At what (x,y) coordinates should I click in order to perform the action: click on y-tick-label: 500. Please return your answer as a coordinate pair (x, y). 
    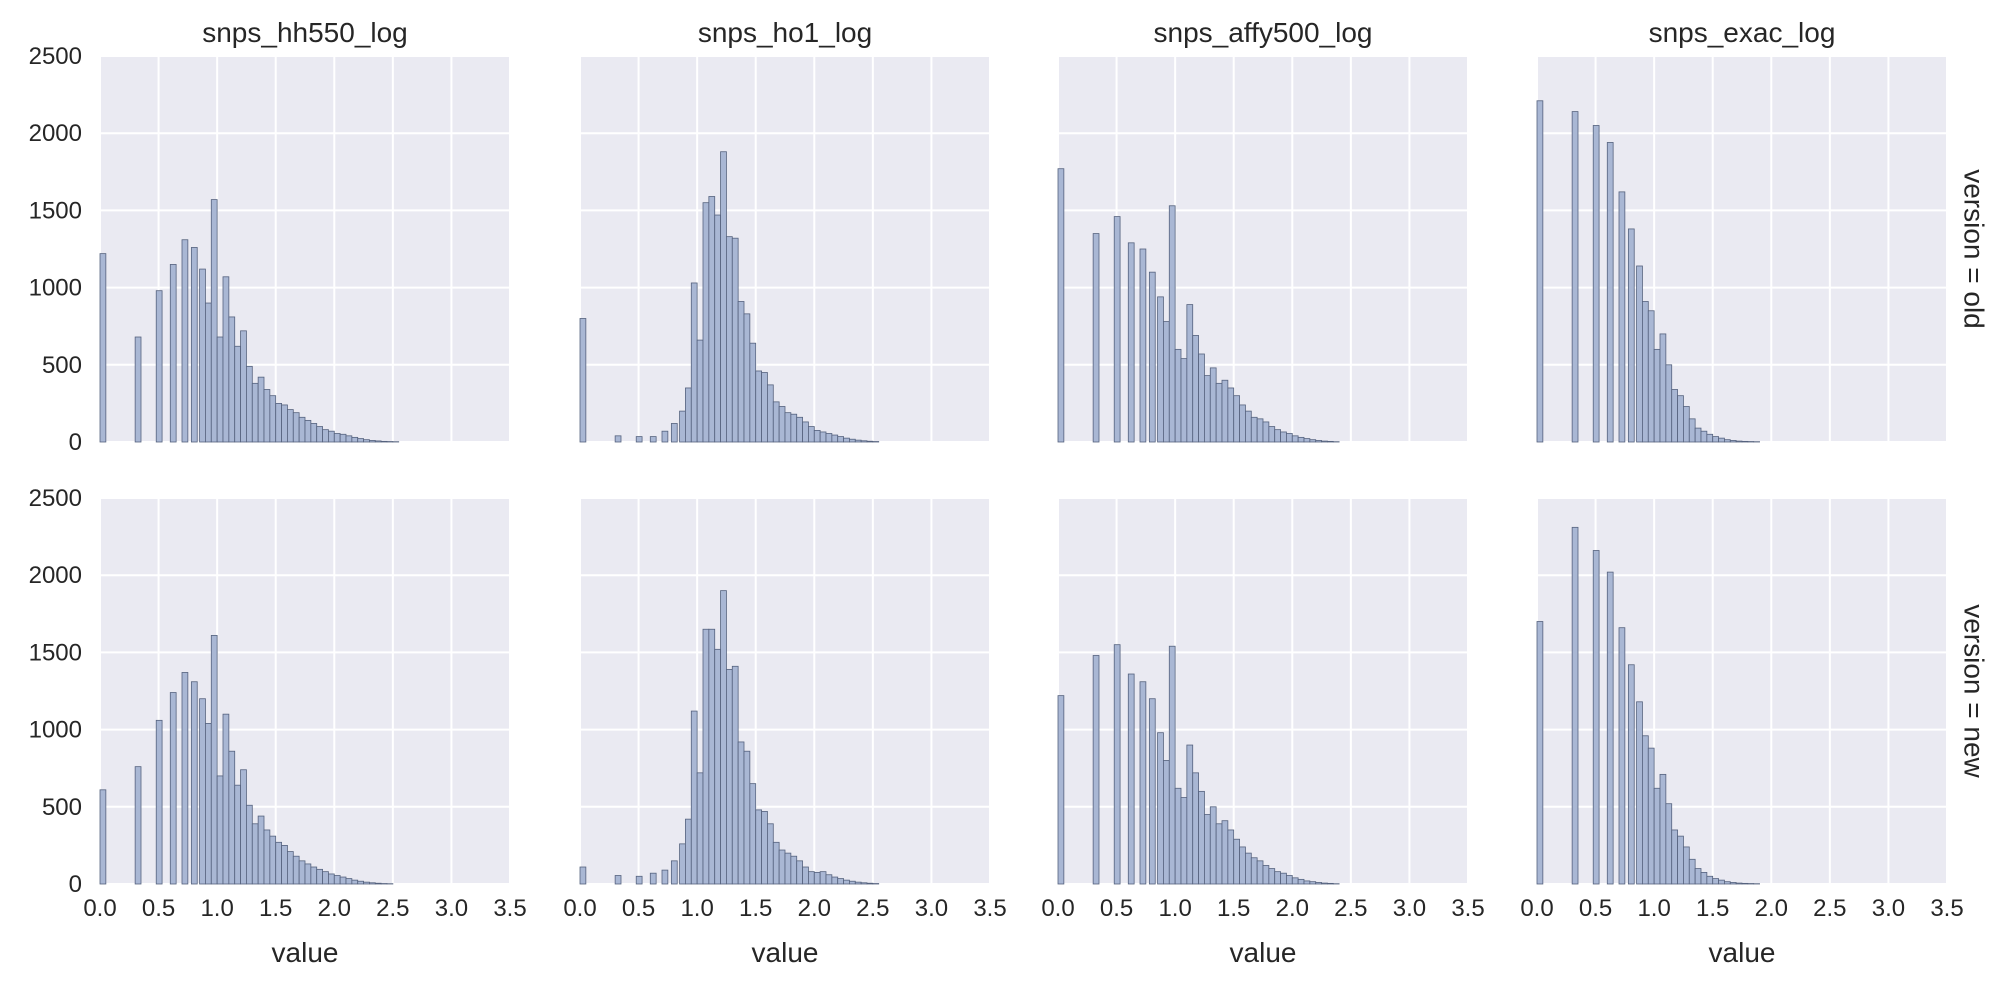
    Looking at the image, I should click on (62, 807).